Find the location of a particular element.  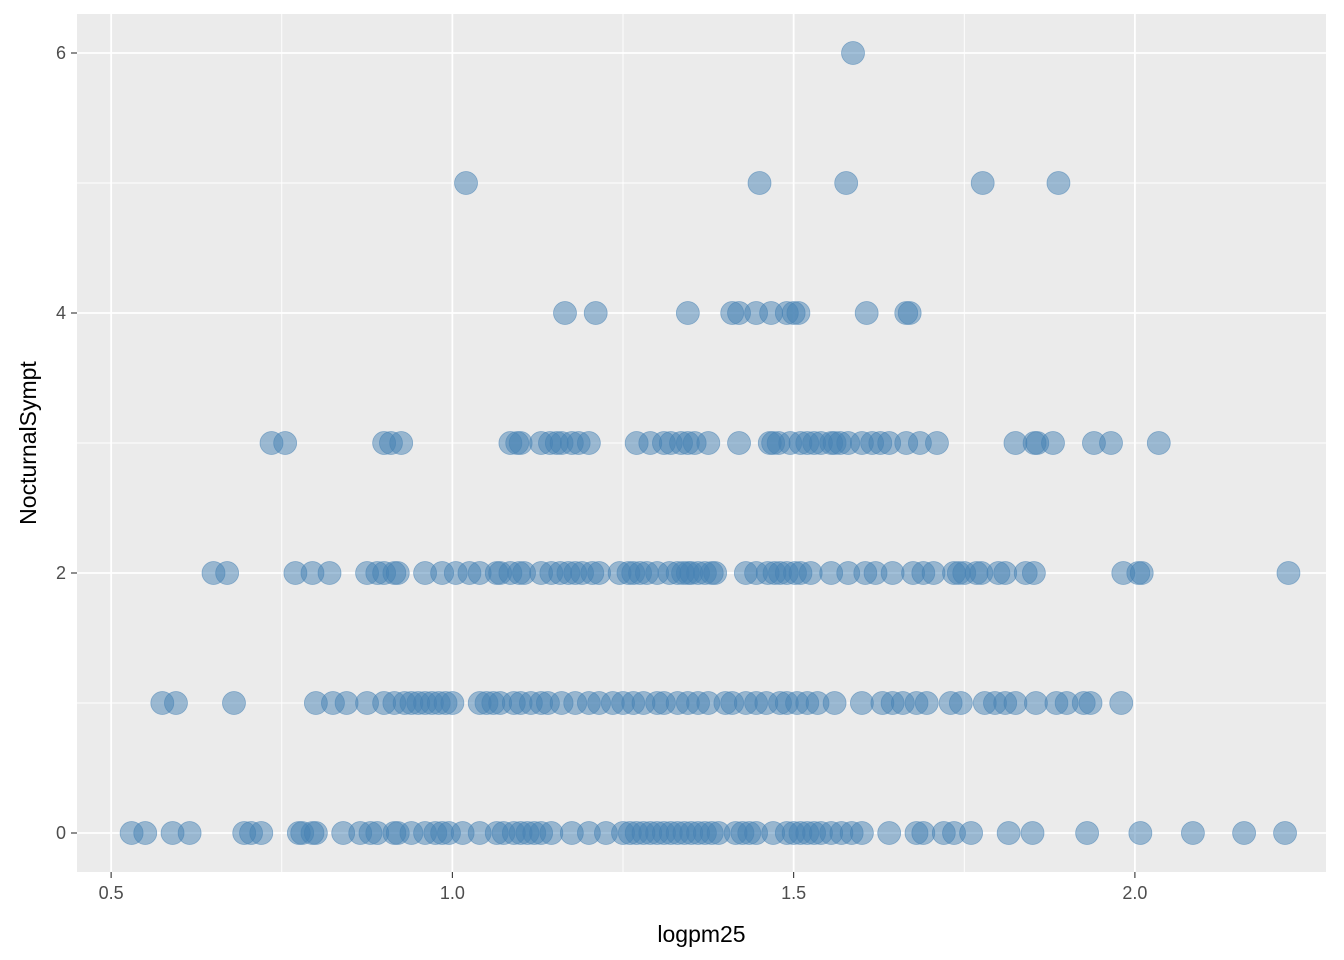

y-tick-label: 4 is located at coordinates (61, 313).